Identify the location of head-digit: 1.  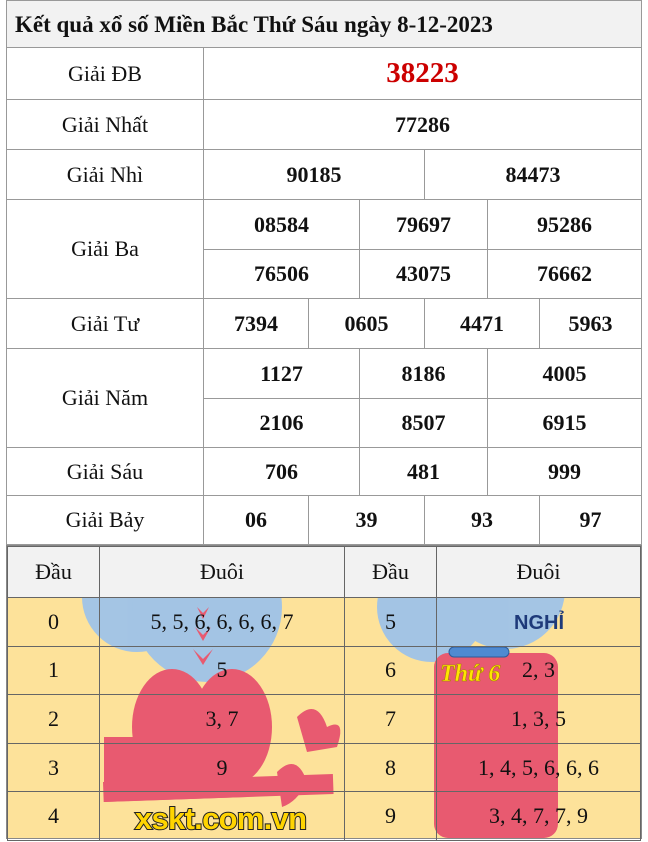
(53, 670).